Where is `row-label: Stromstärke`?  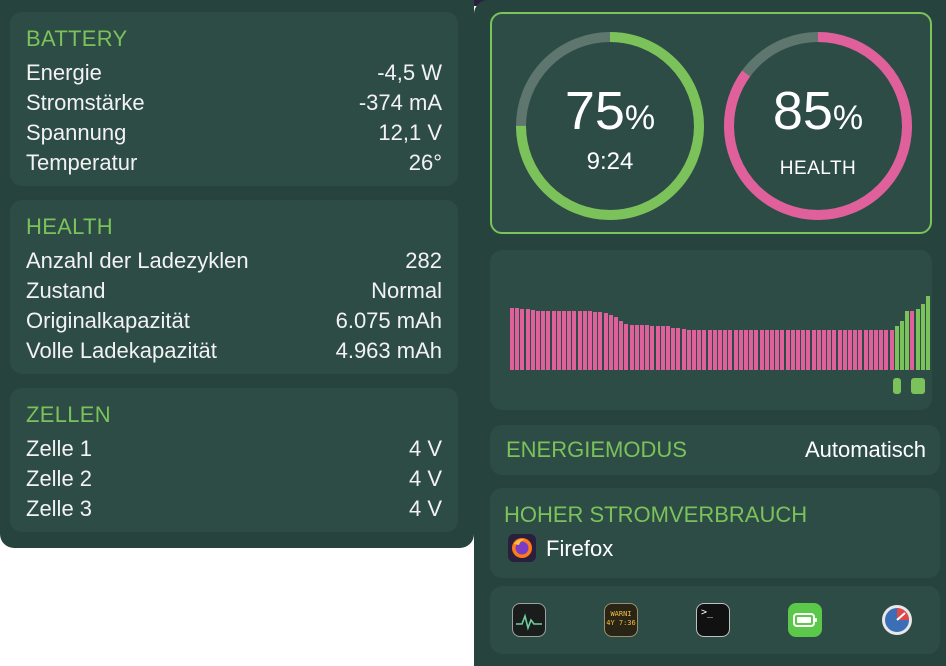 row-label: Stromstärke is located at coordinates (85, 102).